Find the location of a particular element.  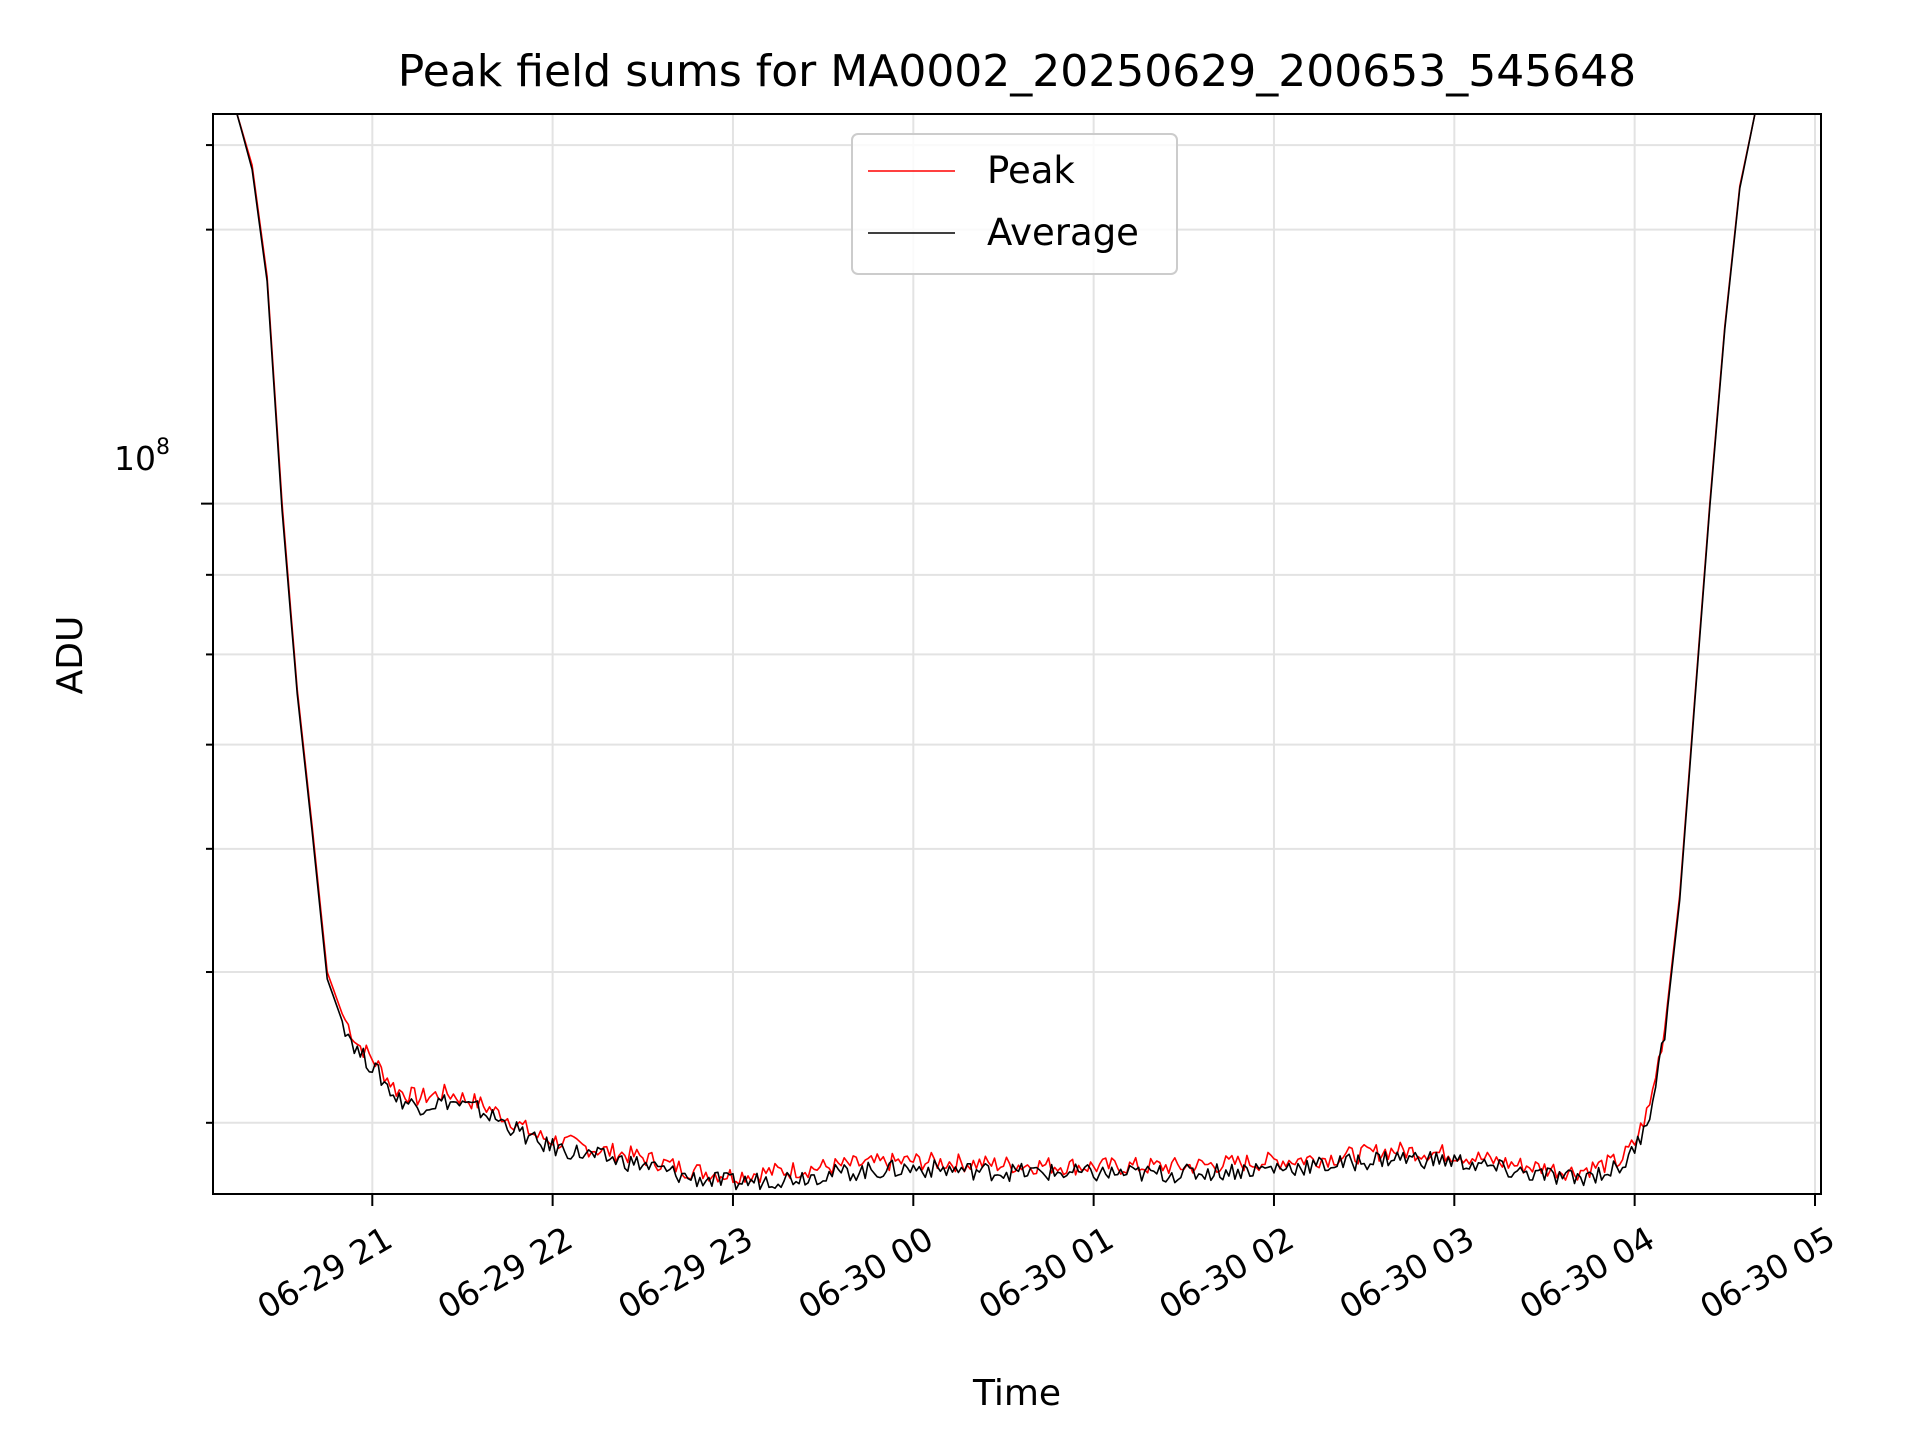

legend-peak-label: Peak is located at coordinates (1031, 170).